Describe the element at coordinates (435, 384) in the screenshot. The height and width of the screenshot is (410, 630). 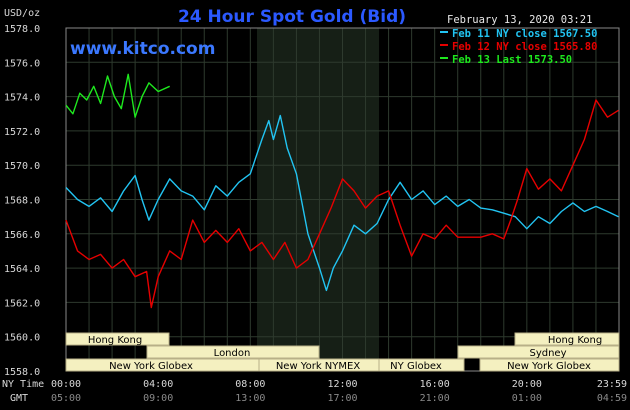
I see `x-tick-label-ny: 16:00` at that location.